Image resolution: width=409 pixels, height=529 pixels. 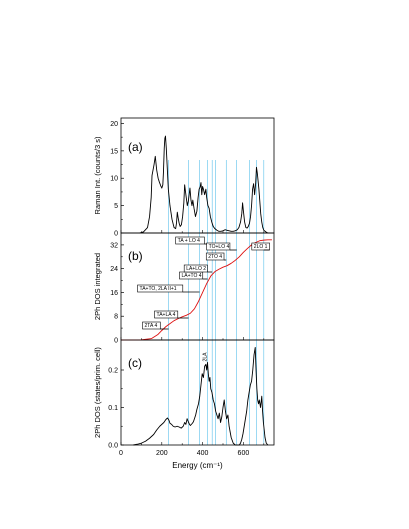 I want to click on guide-lines, so click(x=216, y=302).